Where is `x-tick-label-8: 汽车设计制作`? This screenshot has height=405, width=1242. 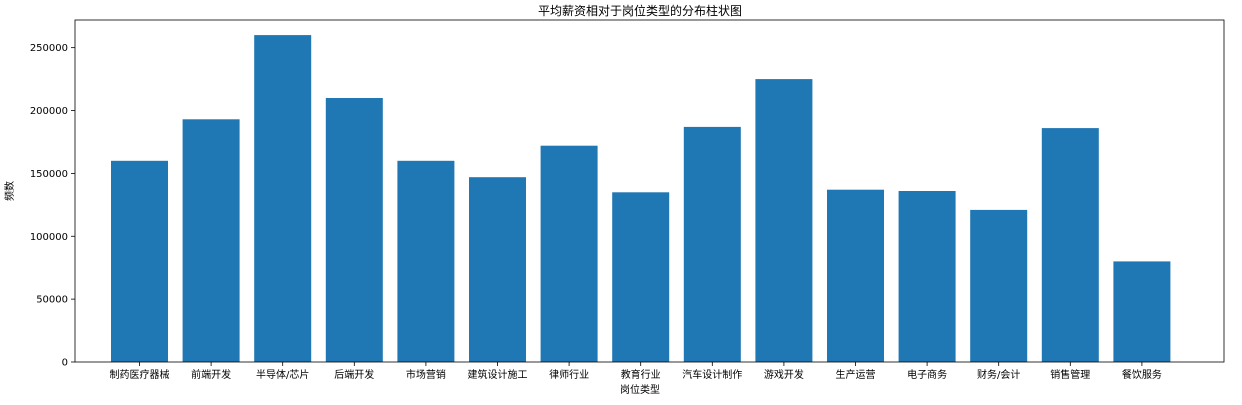 x-tick-label-8: 汽车设计制作 is located at coordinates (712, 374).